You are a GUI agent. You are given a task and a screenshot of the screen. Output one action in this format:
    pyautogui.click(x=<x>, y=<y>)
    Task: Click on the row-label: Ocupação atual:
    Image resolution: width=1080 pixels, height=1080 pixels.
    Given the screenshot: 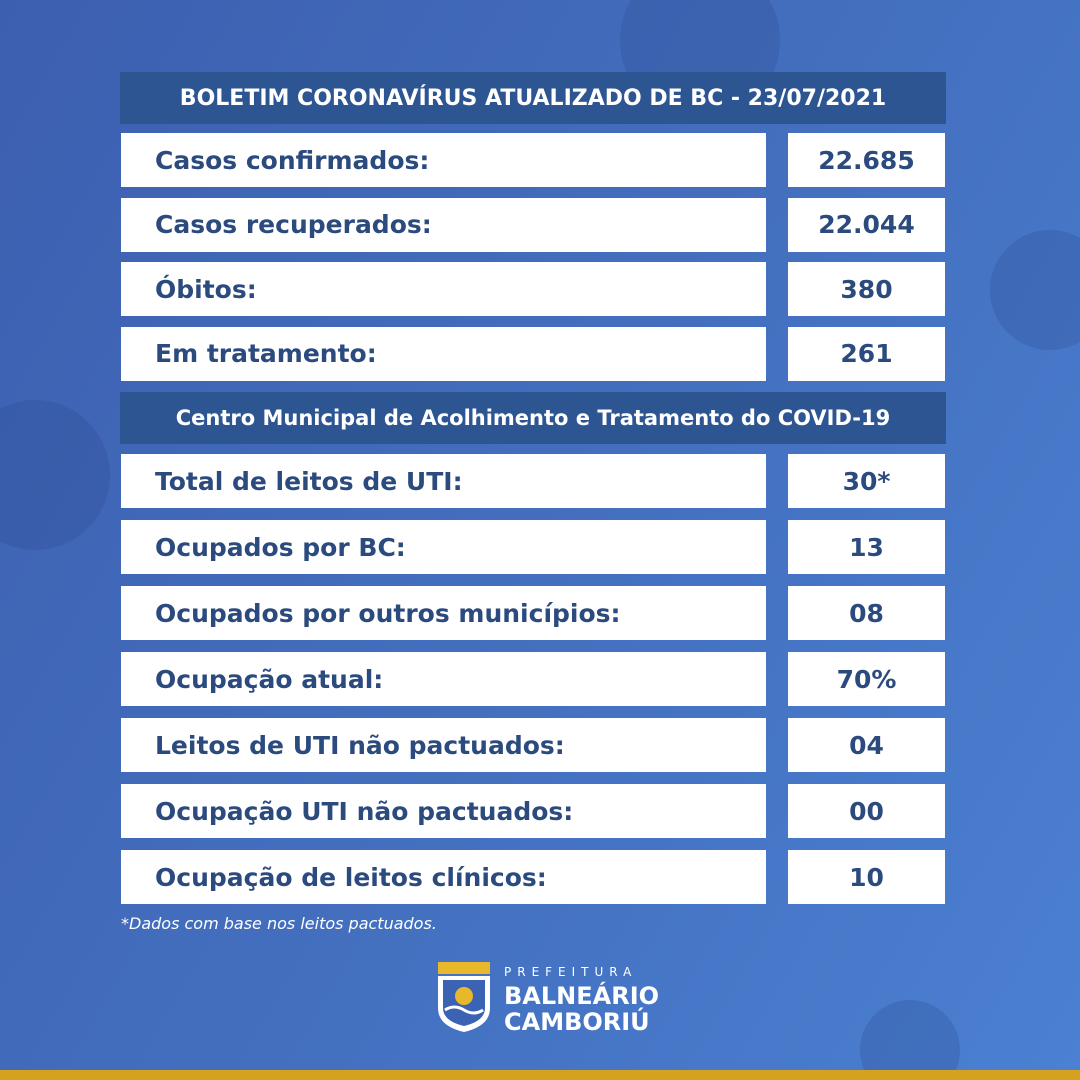 What is the action you would take?
    pyautogui.click(x=443, y=679)
    